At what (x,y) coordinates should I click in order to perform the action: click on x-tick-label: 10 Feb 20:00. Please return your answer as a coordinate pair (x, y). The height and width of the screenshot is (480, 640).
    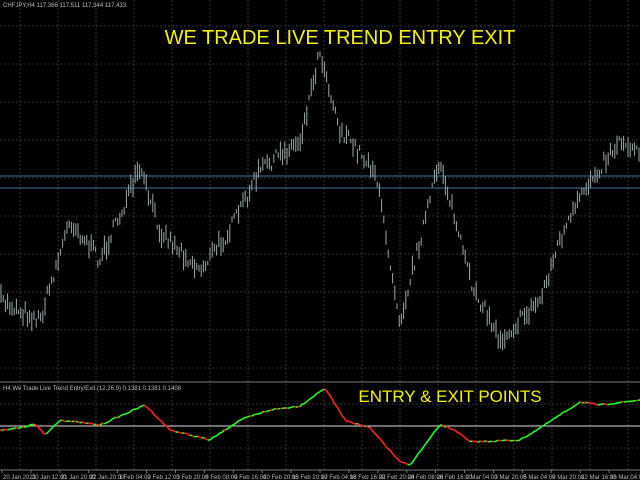
    Looking at the image, I should click on (281, 477).